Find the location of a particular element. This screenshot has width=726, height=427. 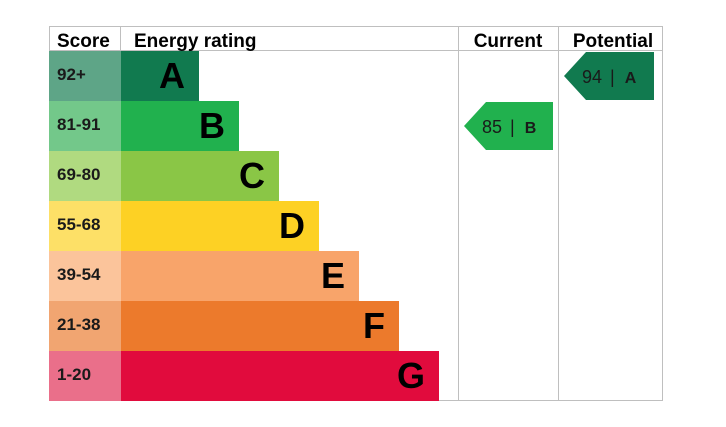

band-bar-a is located at coordinates (160, 76).